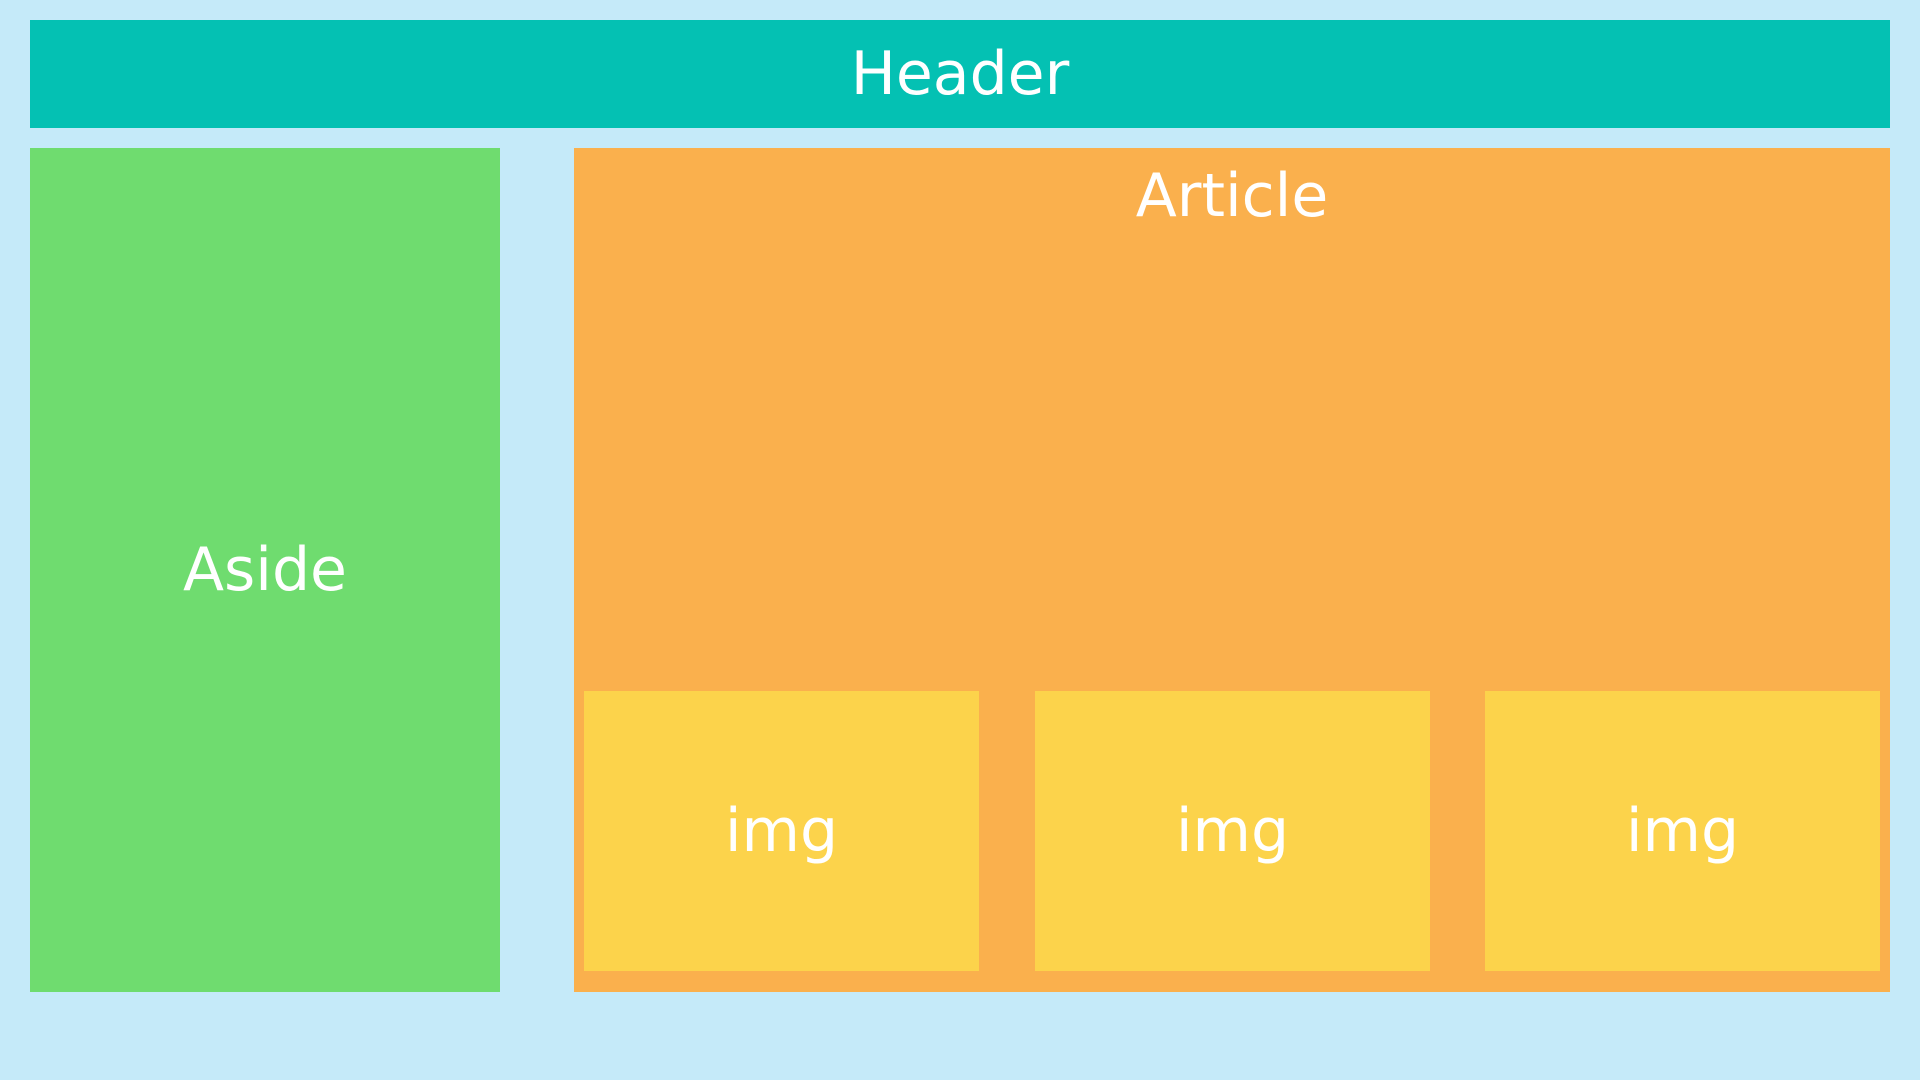  I want to click on img-label-1: img, so click(781, 831).